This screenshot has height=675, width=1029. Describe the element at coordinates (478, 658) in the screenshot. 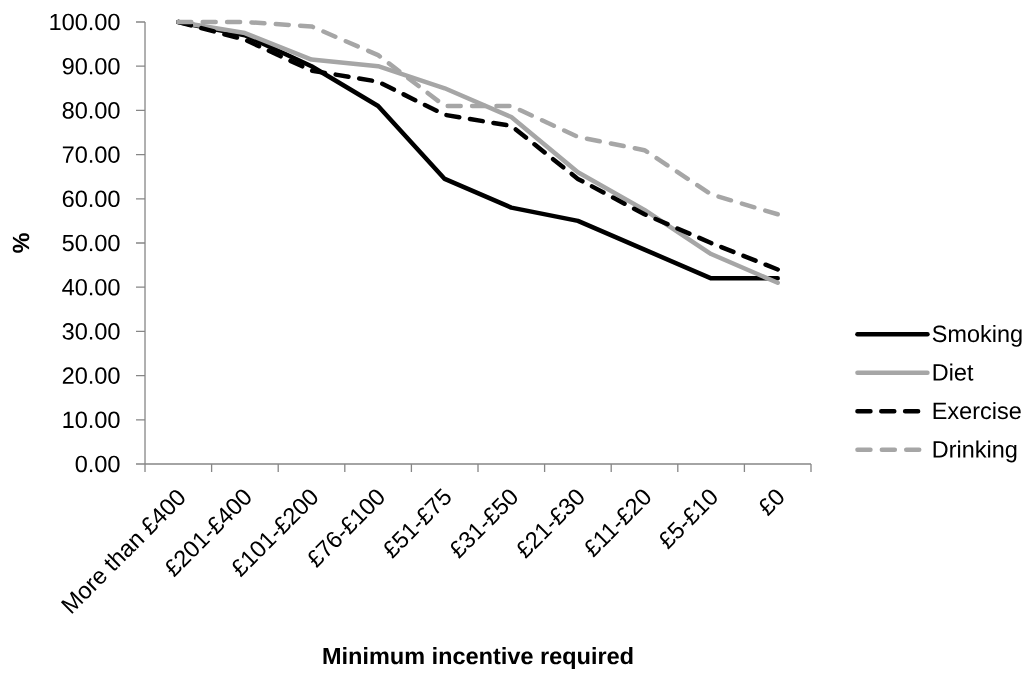

I see `x-axis-title: Minimum incentive required` at that location.